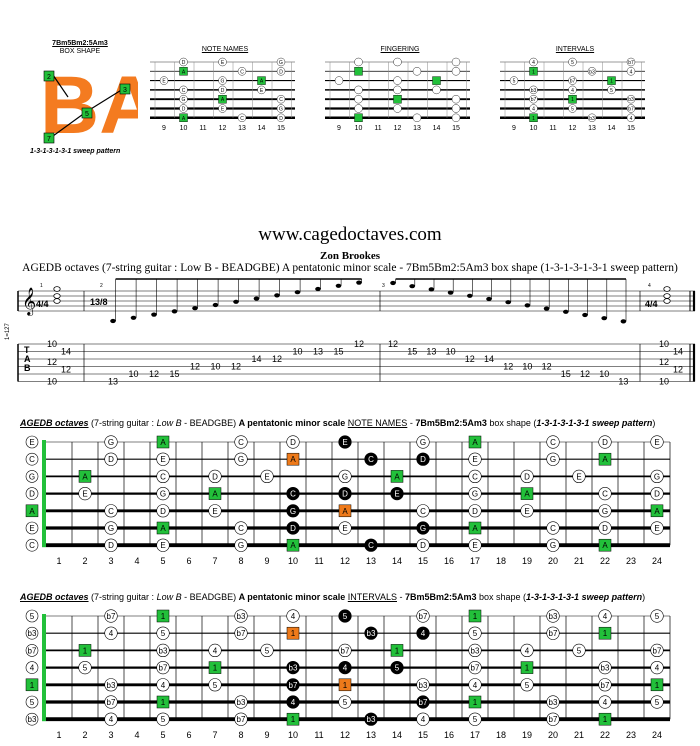 This screenshot has width=700, height=746. Describe the element at coordinates (214, 561) in the screenshot. I see `fret-number: 7` at that location.